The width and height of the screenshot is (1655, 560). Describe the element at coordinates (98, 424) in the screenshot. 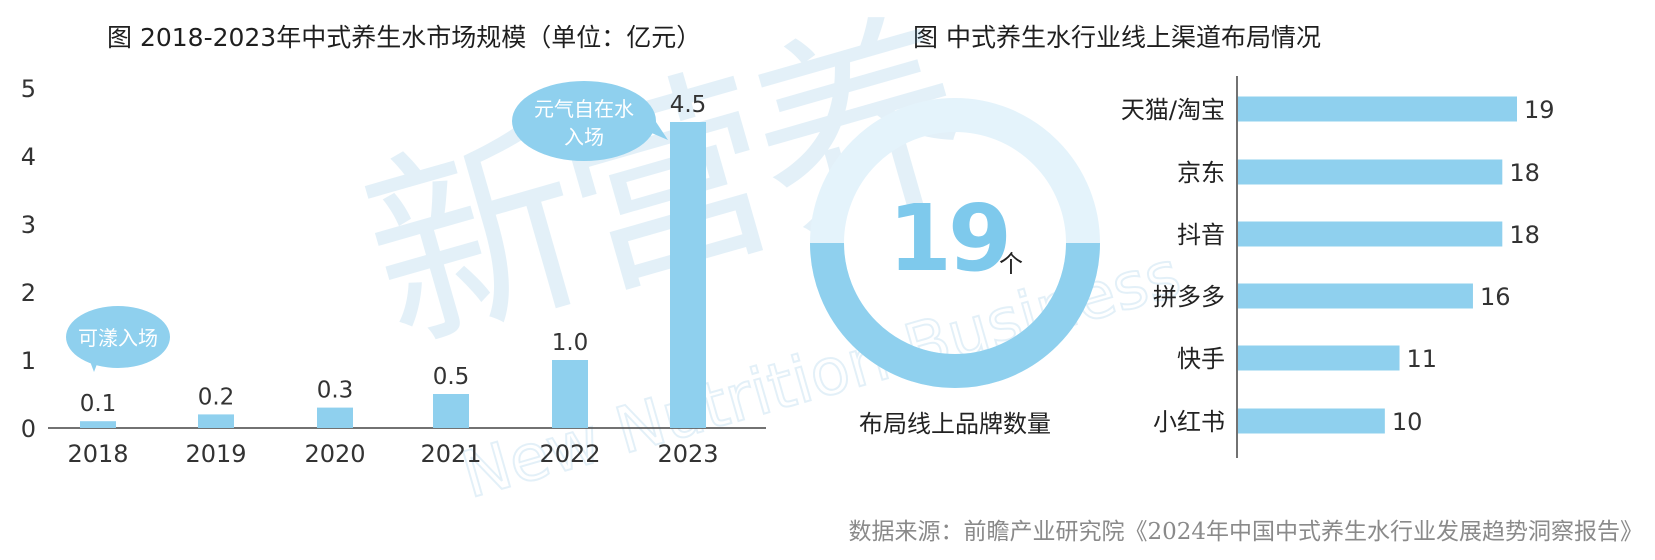

I see `bar-2018` at that location.